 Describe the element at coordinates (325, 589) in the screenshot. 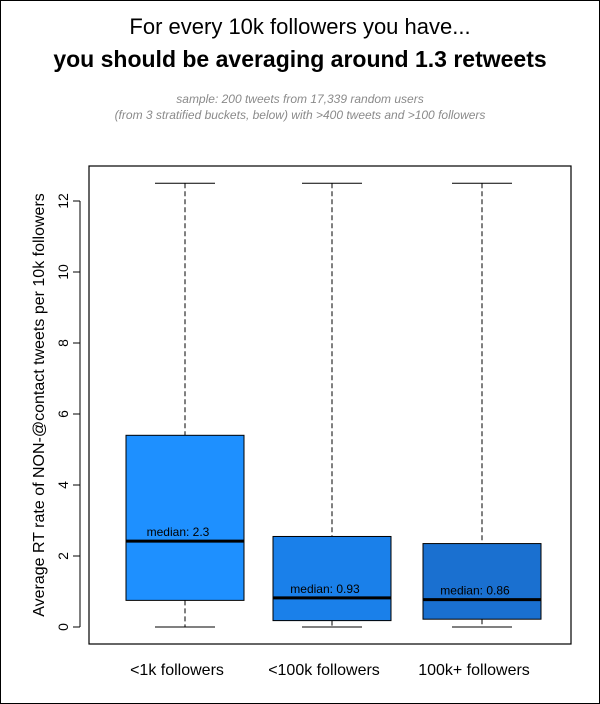

I see `median-label: median: 0.93` at that location.